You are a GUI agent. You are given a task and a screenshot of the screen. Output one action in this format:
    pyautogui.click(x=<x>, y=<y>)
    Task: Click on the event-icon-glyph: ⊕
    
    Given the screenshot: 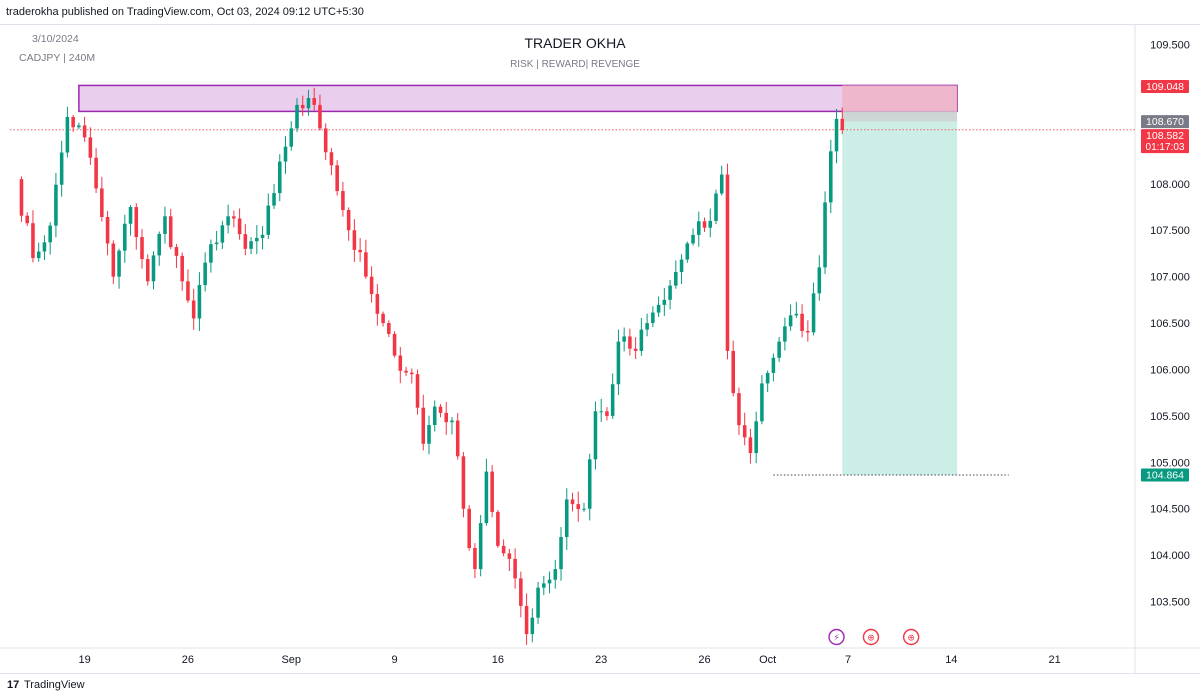 What is the action you would take?
    pyautogui.click(x=871, y=639)
    